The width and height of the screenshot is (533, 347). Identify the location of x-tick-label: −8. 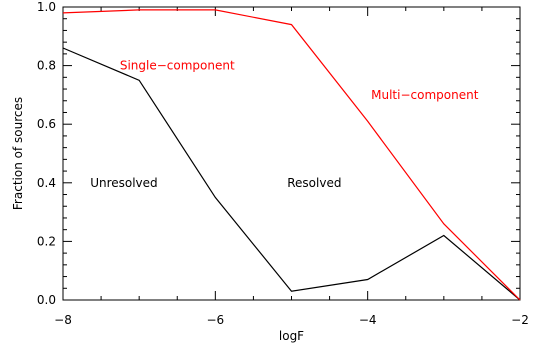
(63, 320).